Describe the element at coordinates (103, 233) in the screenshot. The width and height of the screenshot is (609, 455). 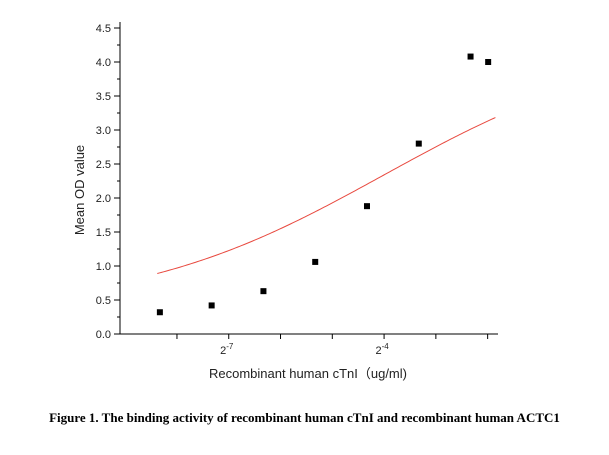
I see `y-tick-label: 1.5` at that location.